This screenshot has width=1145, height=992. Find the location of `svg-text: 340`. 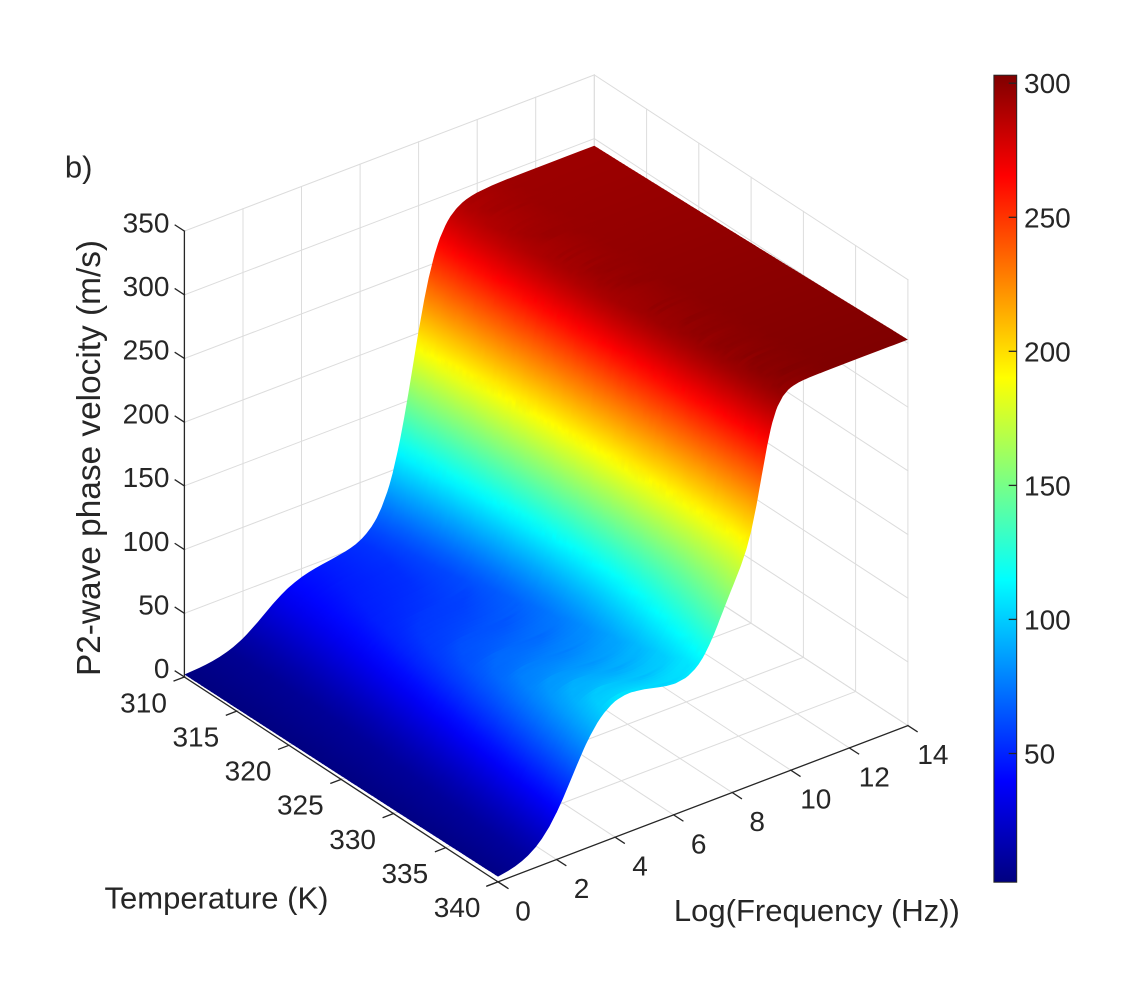

svg-text: 340 is located at coordinates (457, 907).